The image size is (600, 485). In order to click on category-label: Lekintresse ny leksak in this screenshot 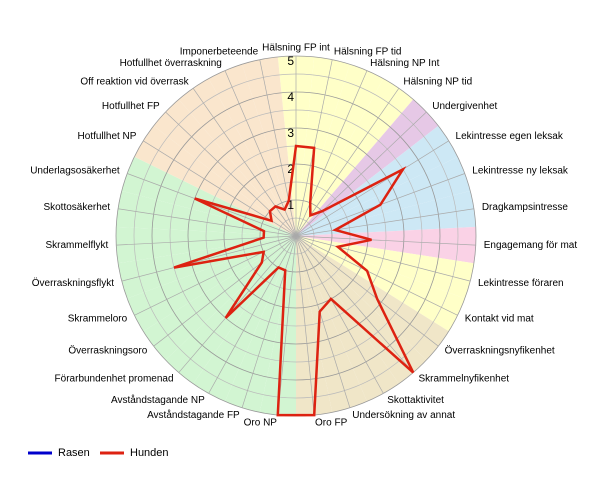, I will do `click(520, 170)`.